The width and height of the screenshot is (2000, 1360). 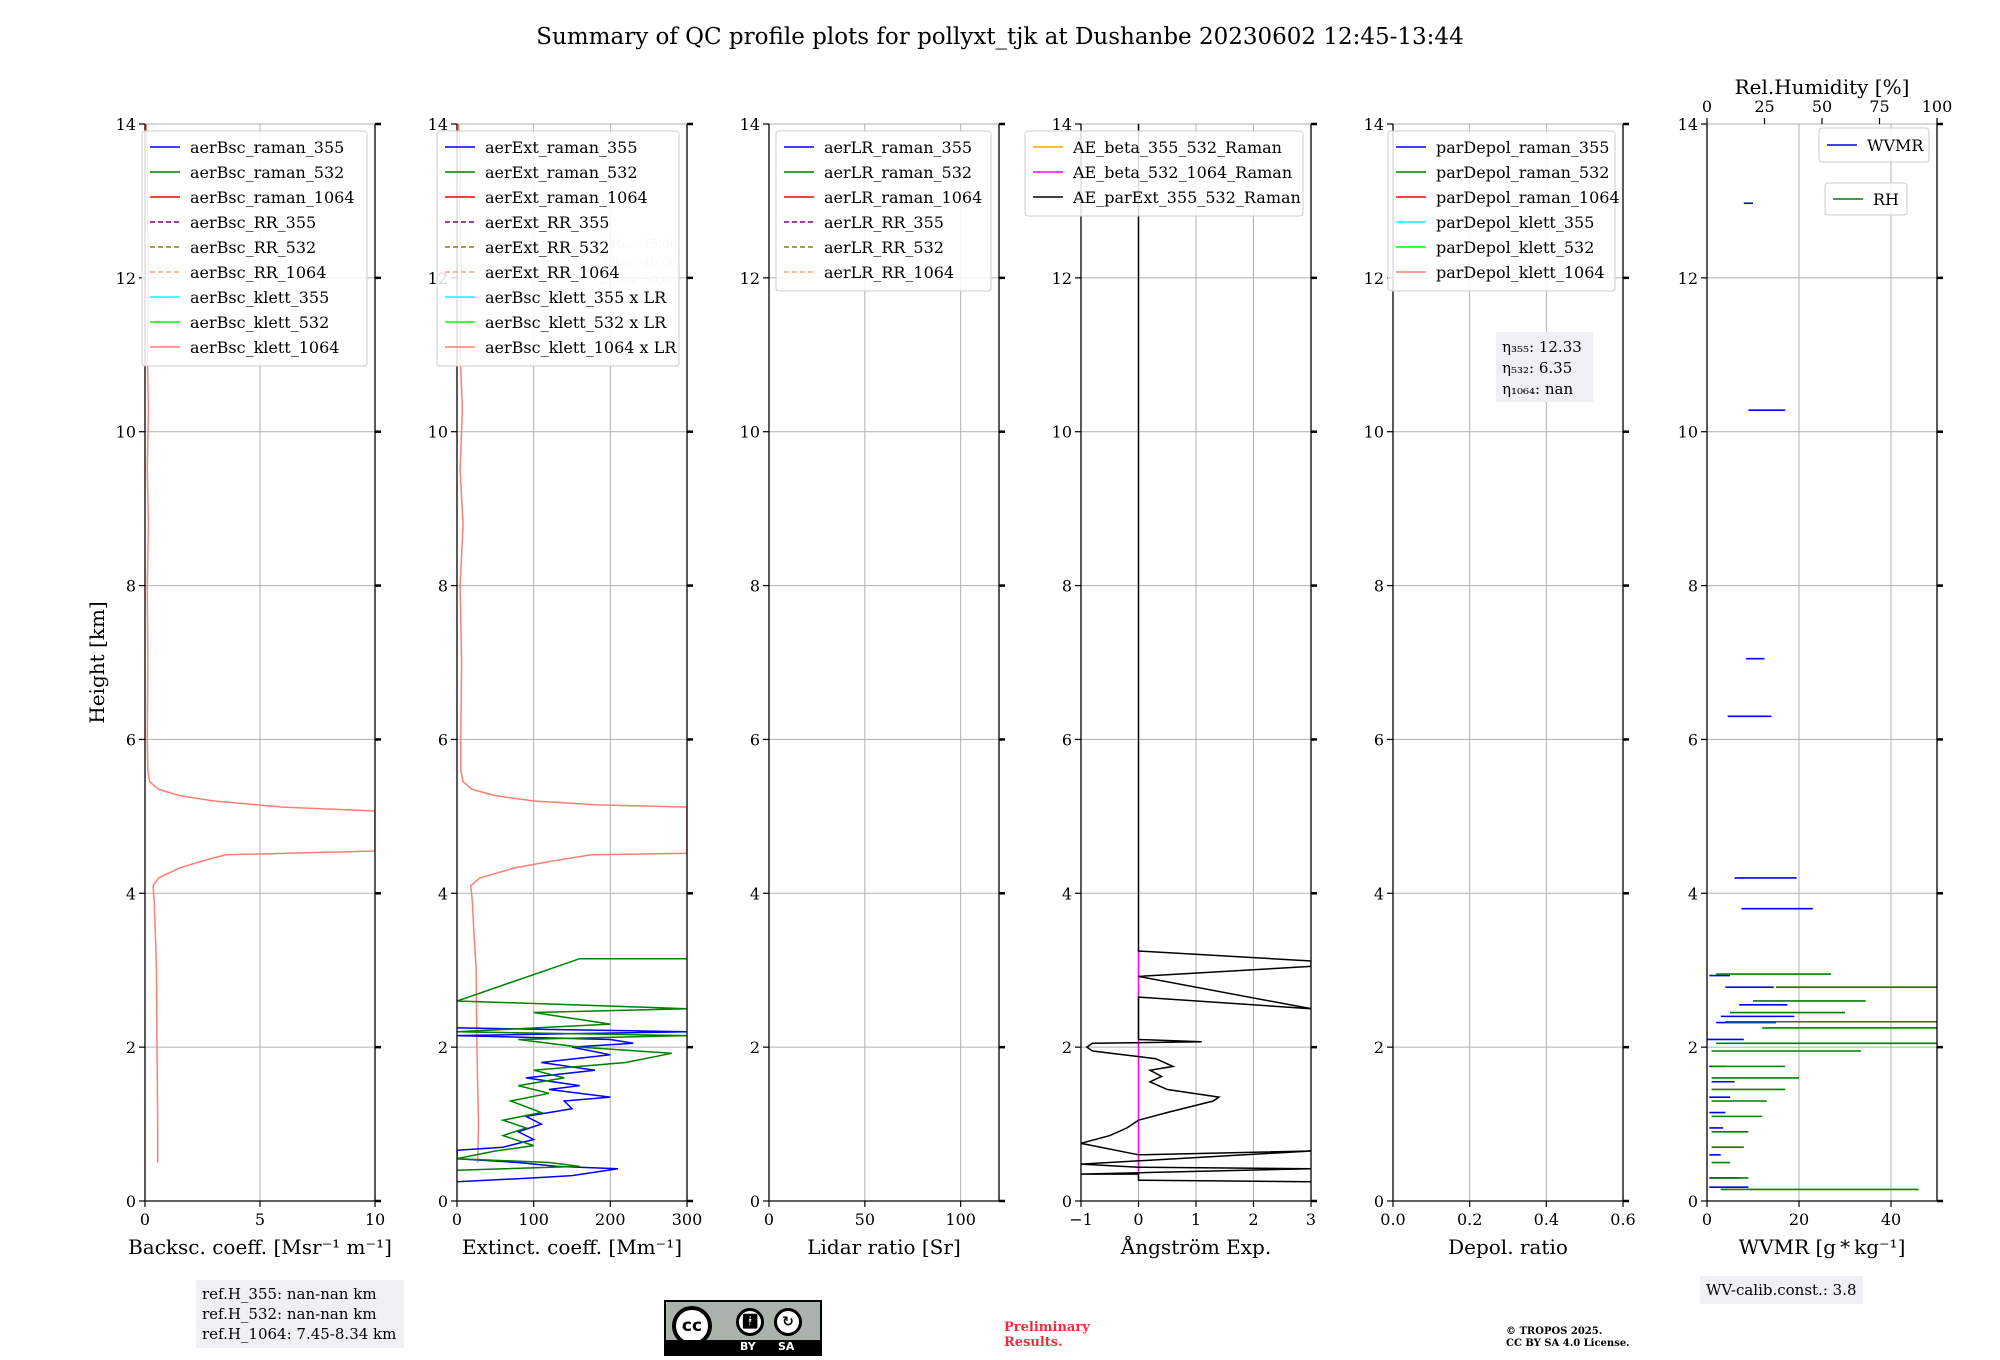 What do you see at coordinates (253, 222) in the screenshot?
I see `legend-label: aerBsc_RR_355` at bounding box center [253, 222].